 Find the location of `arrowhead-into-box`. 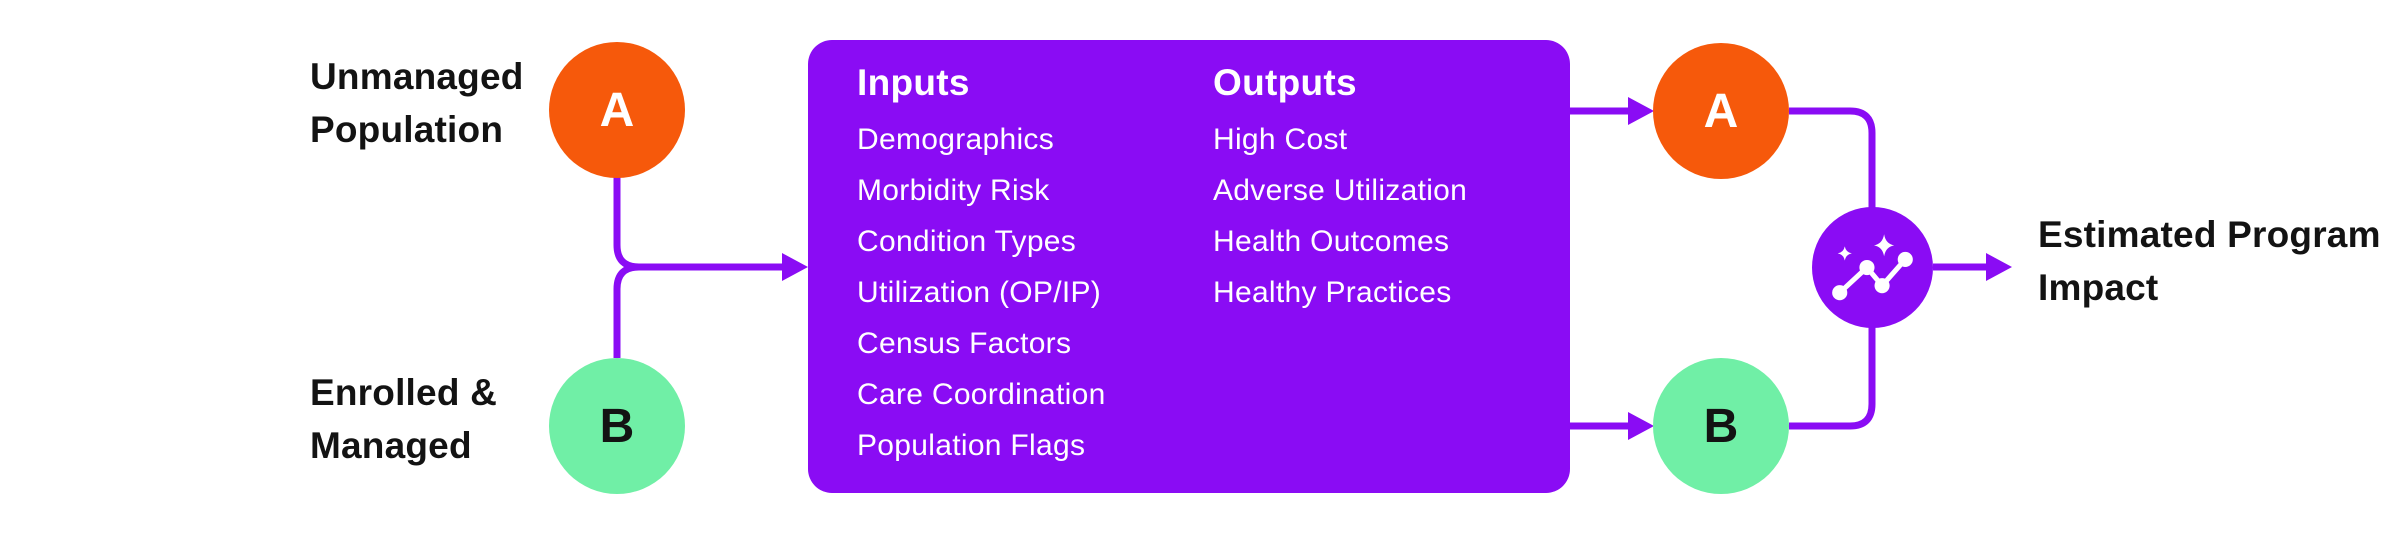

arrowhead-into-box is located at coordinates (795, 267).